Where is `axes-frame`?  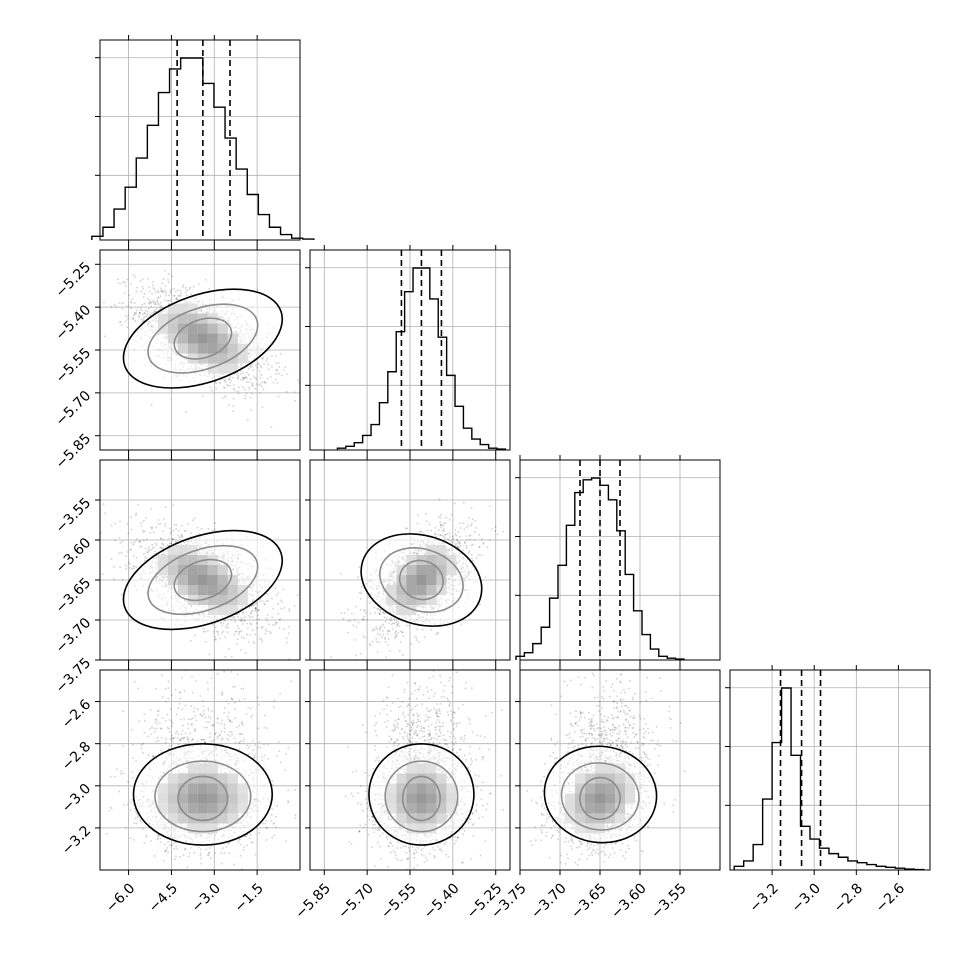 axes-frame is located at coordinates (200, 140).